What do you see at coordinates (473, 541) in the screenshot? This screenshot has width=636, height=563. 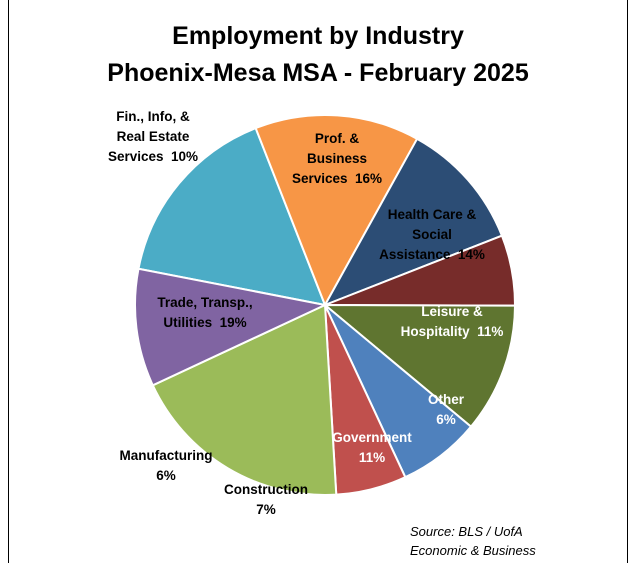 I see `source-note: Source: BLS / UofA Economic & Business` at bounding box center [473, 541].